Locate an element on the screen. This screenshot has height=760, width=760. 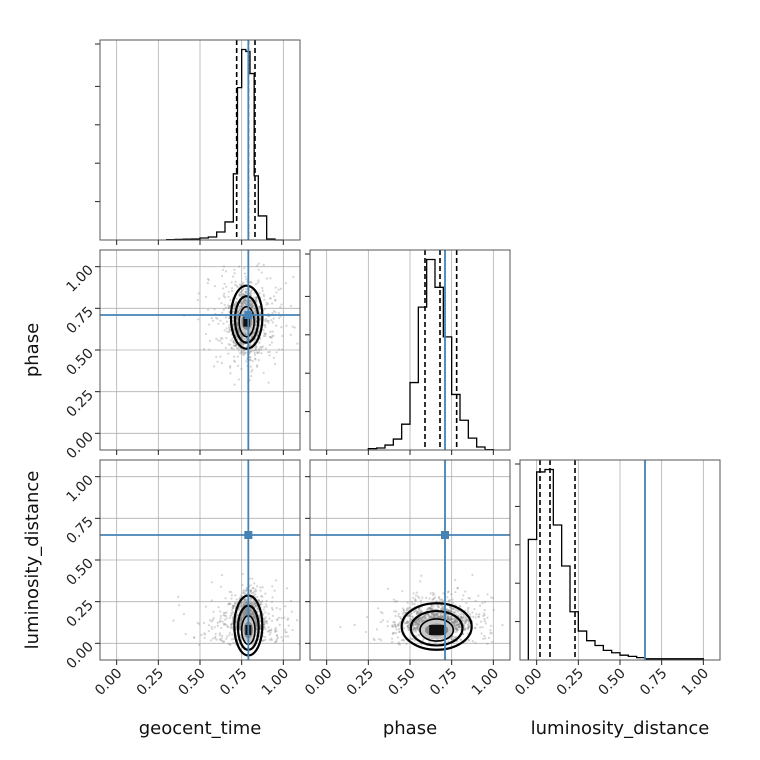
density-panel-phase-luminosity_distance: 0.00 0.25 0.50 0.75 1.00 is located at coordinates (406, 579).